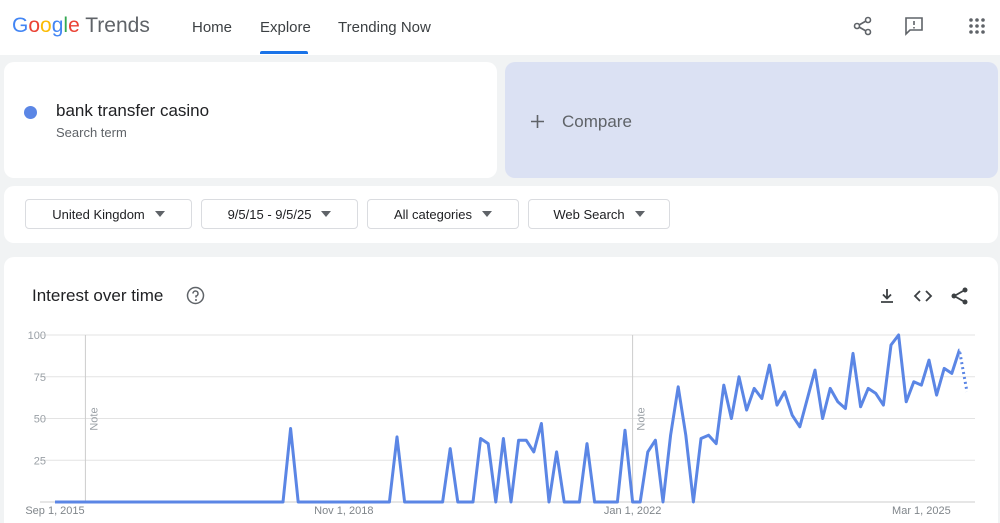 This screenshot has height=523, width=1000. Describe the element at coordinates (914, 26) in the screenshot. I see `feedback-icon` at that location.